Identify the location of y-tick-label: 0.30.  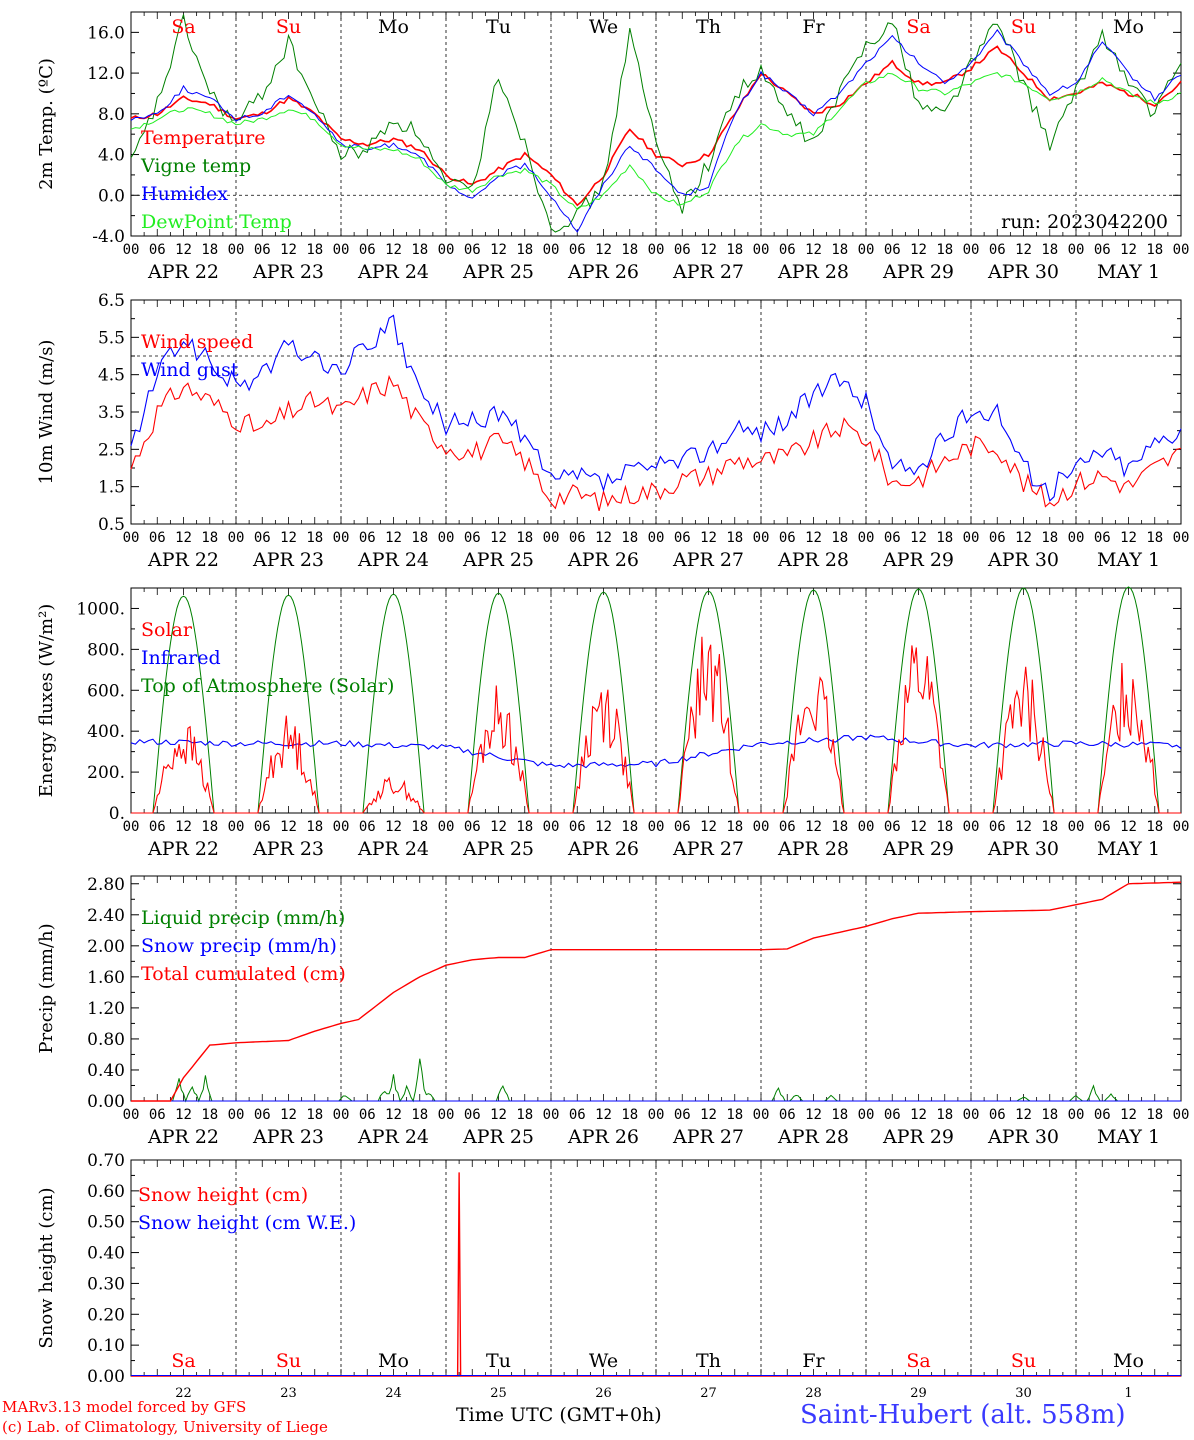
(106, 1284).